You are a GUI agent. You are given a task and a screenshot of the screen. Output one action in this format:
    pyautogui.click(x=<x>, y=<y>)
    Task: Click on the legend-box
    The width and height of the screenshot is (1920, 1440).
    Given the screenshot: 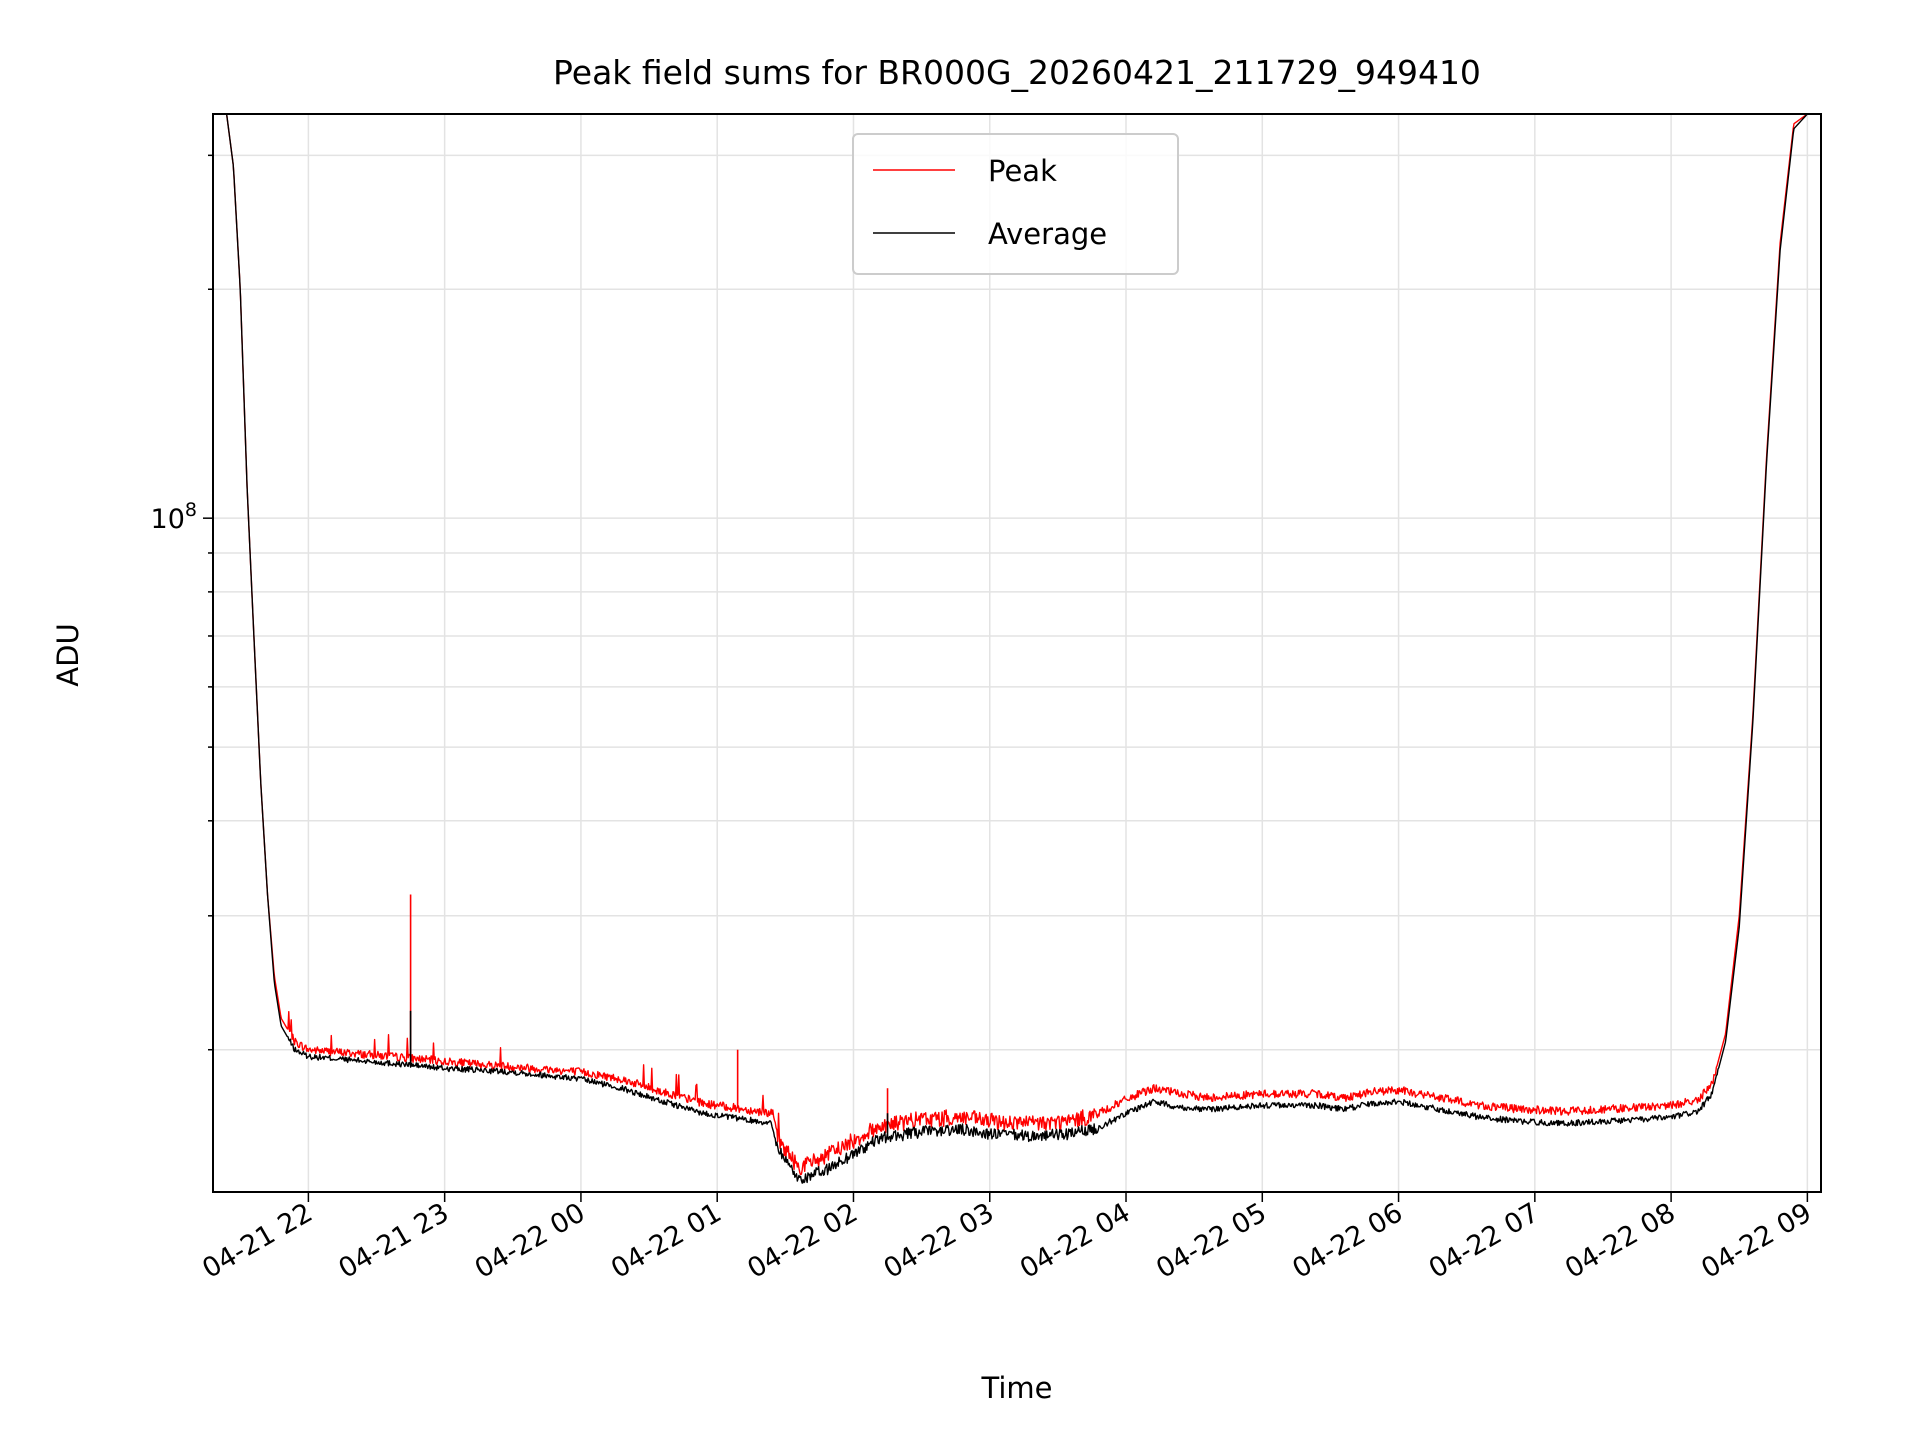 What is the action you would take?
    pyautogui.click(x=1015, y=204)
    